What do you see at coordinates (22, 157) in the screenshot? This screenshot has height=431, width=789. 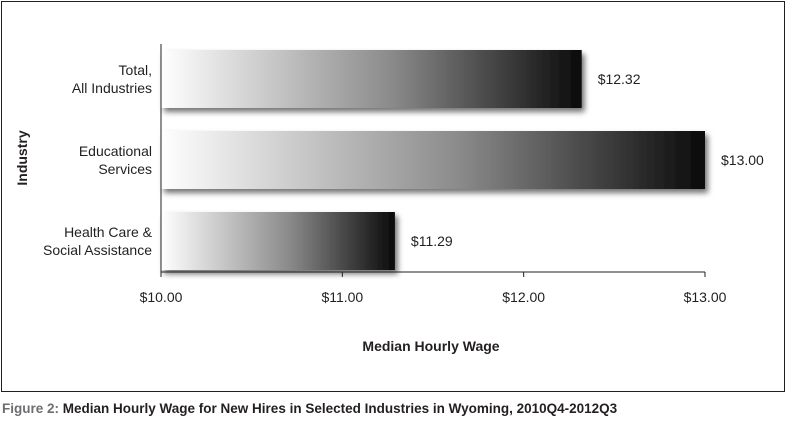 I see `y-axis-title: Industry` at bounding box center [22, 157].